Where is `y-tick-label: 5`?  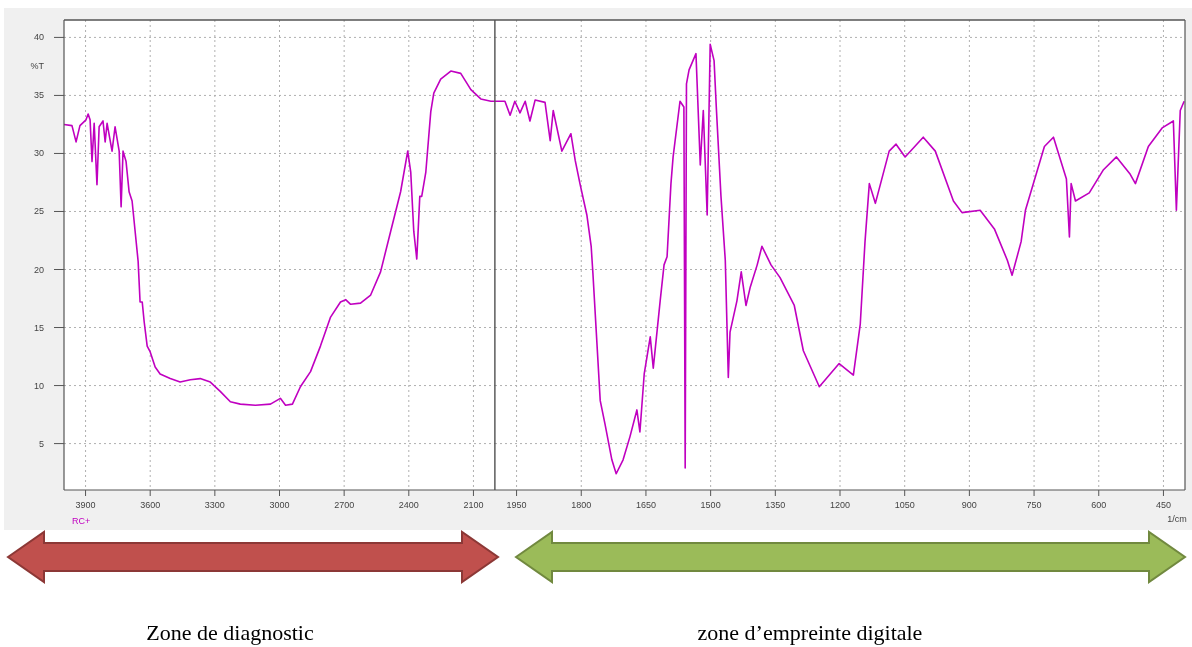
y-tick-label: 5 is located at coordinates (41, 443).